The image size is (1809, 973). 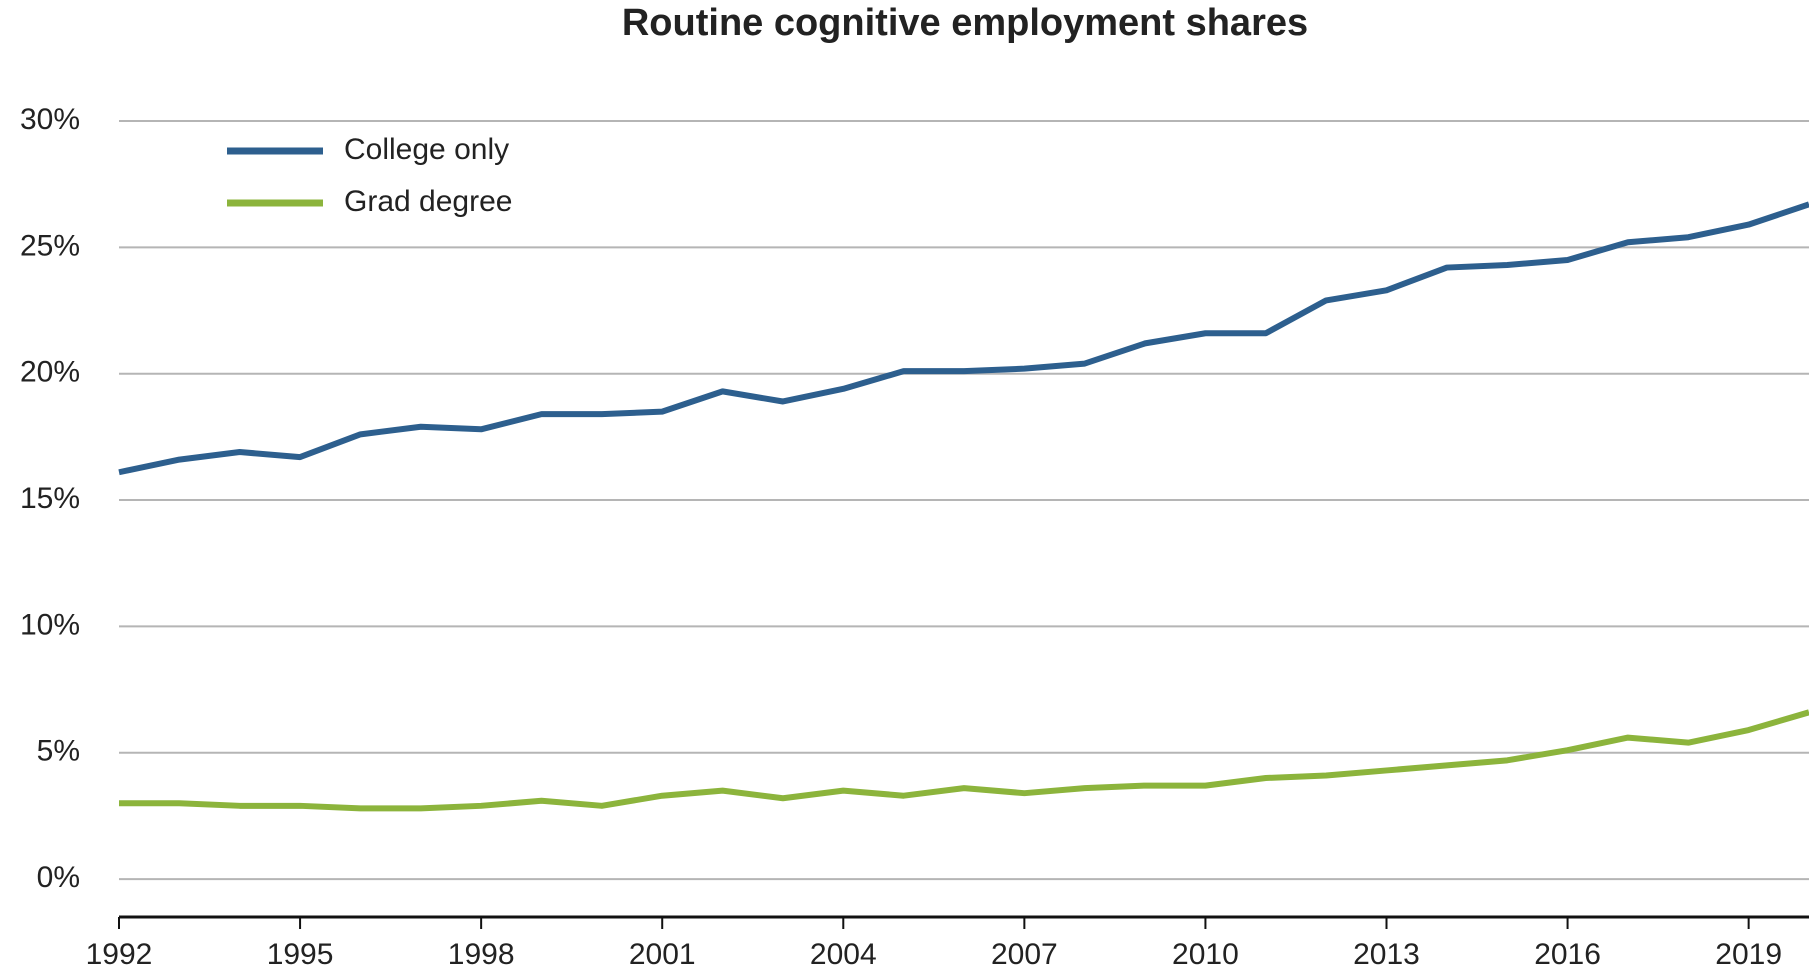 What do you see at coordinates (1567, 954) in the screenshot?
I see `x-tick-label: 2016` at bounding box center [1567, 954].